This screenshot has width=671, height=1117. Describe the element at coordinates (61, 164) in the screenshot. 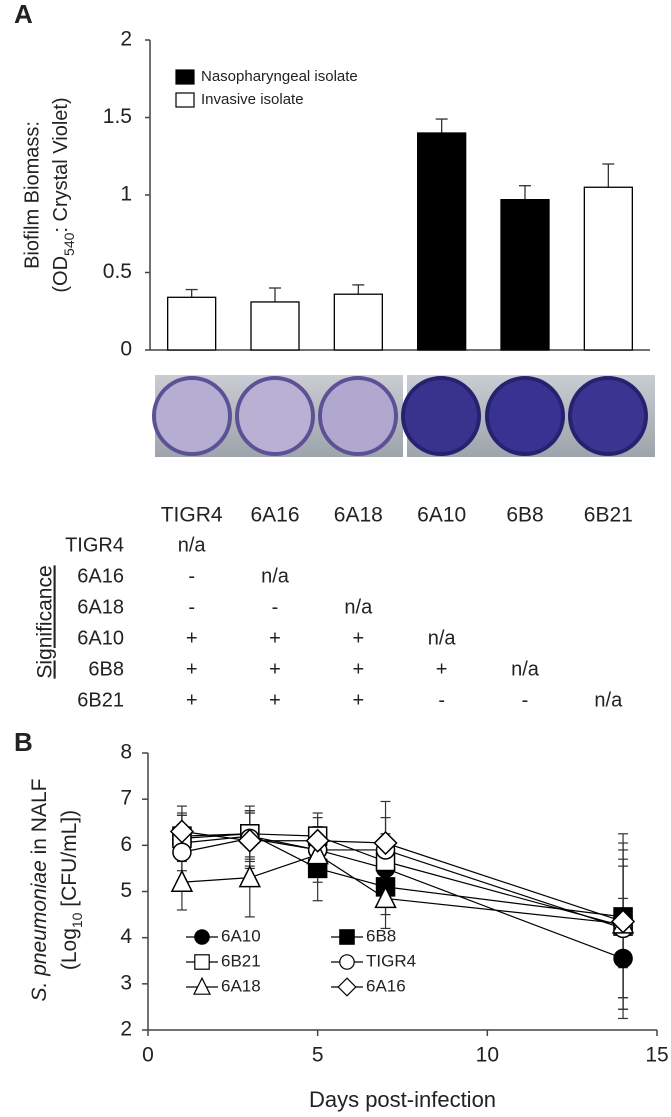

I see `y-axis-label-part: : Crystal Violet)` at that location.